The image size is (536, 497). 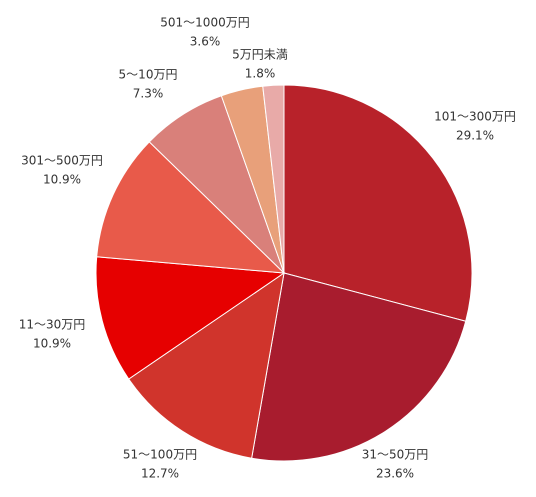 I want to click on slice-label: 101～300万円, so click(x=475, y=117).